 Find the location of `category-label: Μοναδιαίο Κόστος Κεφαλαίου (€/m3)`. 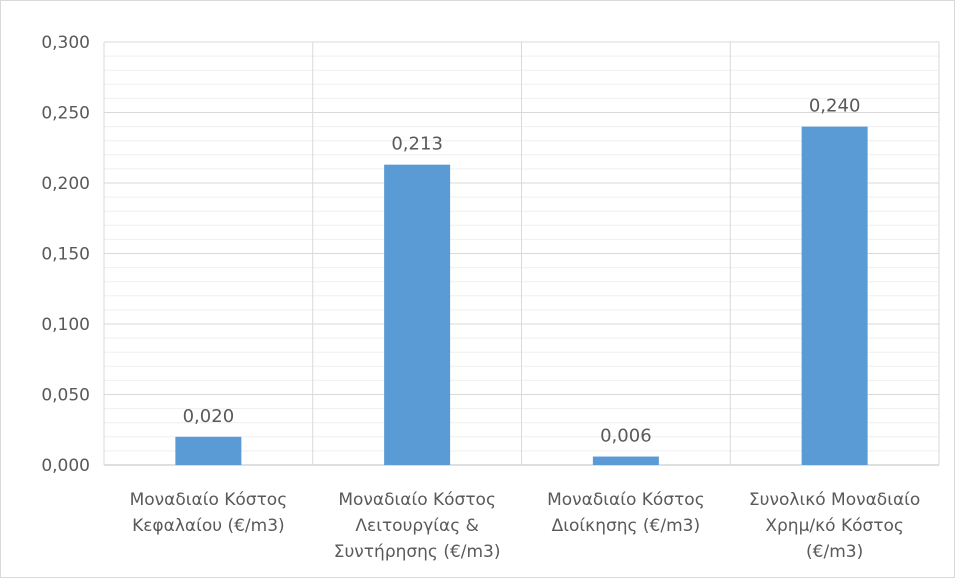

category-label: Μοναδιαίο Κόστος Κεφαλαίου (€/m3) is located at coordinates (209, 513).